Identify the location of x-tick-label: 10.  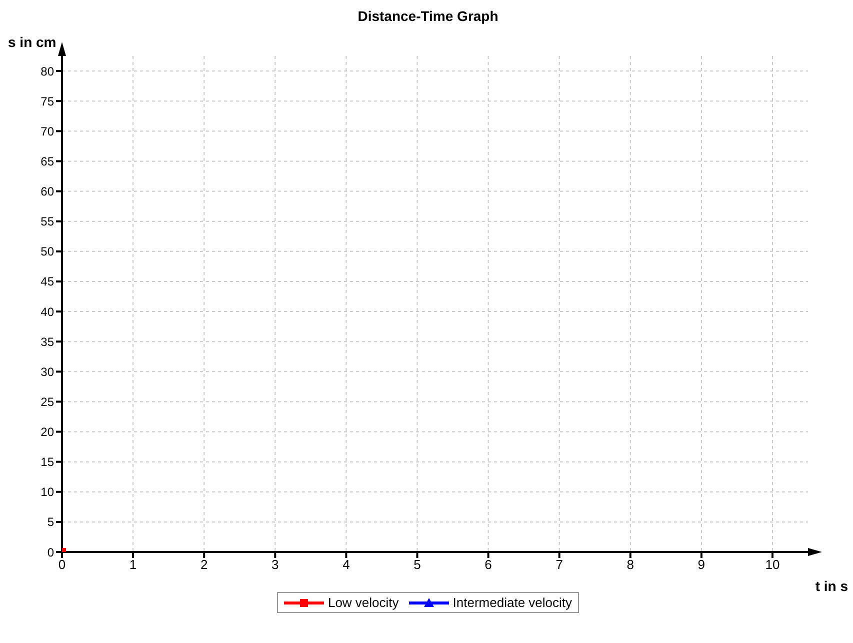
(772, 564).